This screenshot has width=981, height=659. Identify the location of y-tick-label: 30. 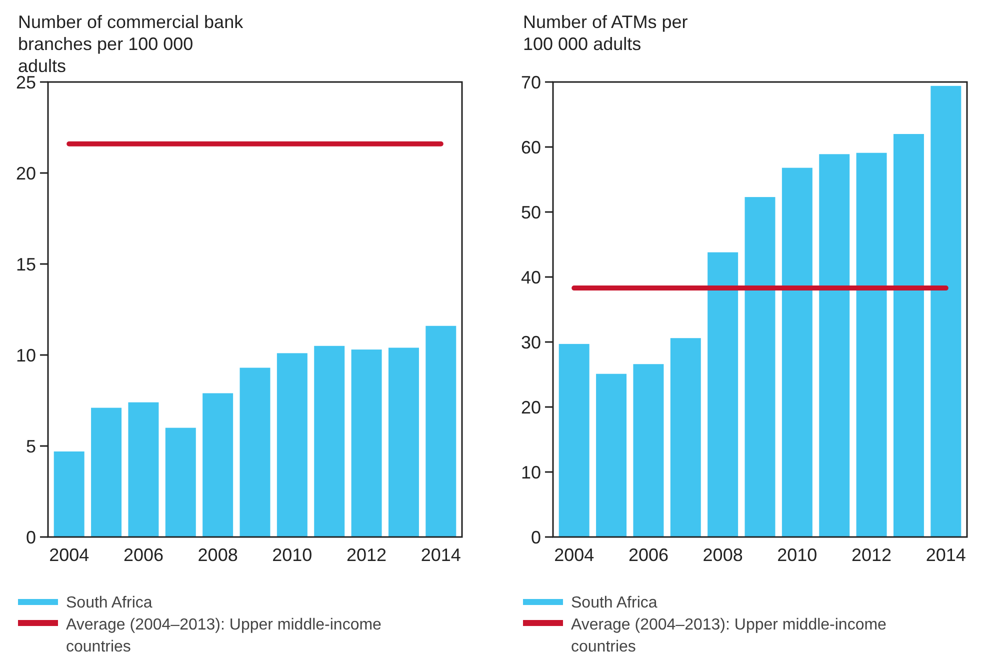
(530, 342).